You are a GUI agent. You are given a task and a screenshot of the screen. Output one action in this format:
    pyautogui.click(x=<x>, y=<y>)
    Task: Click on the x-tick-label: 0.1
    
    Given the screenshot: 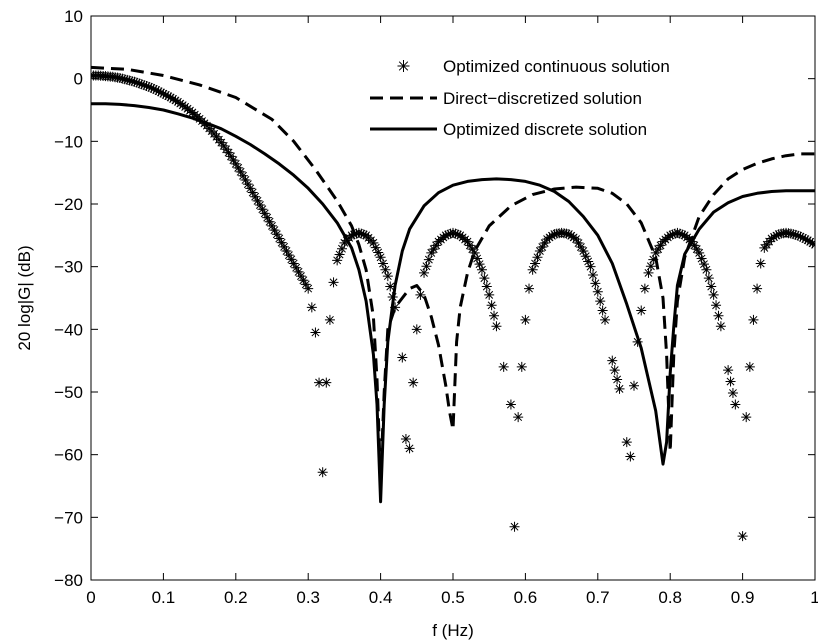 What is the action you would take?
    pyautogui.click(x=164, y=597)
    